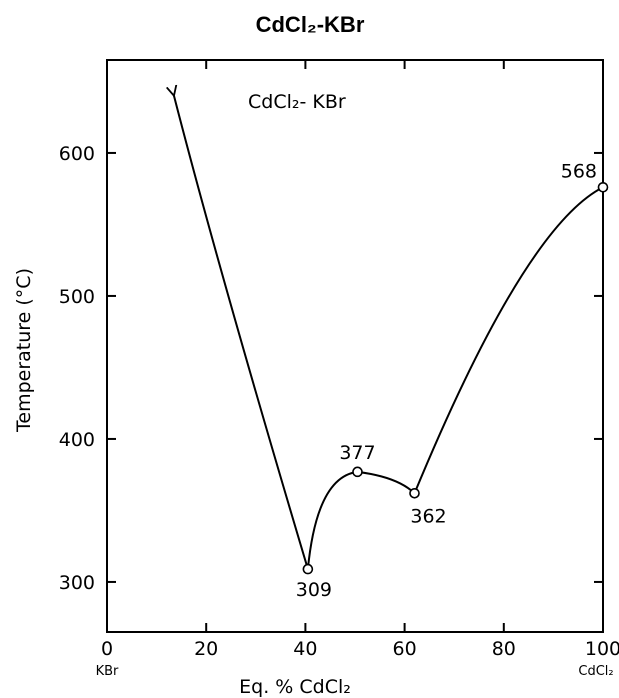 This screenshot has width=619, height=698. What do you see at coordinates (77, 297) in the screenshot?
I see `y-tick-label: 500` at bounding box center [77, 297].